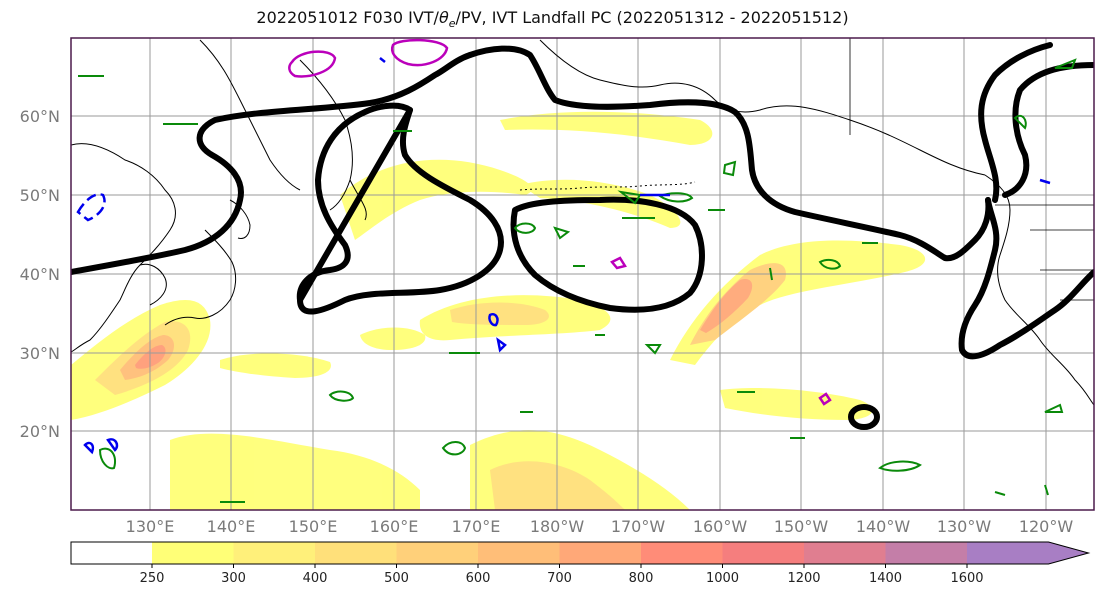 This screenshot has height=603, width=1105. Describe the element at coordinates (803, 578) in the screenshot. I see `colorbar-tick-label: 1200` at that location.